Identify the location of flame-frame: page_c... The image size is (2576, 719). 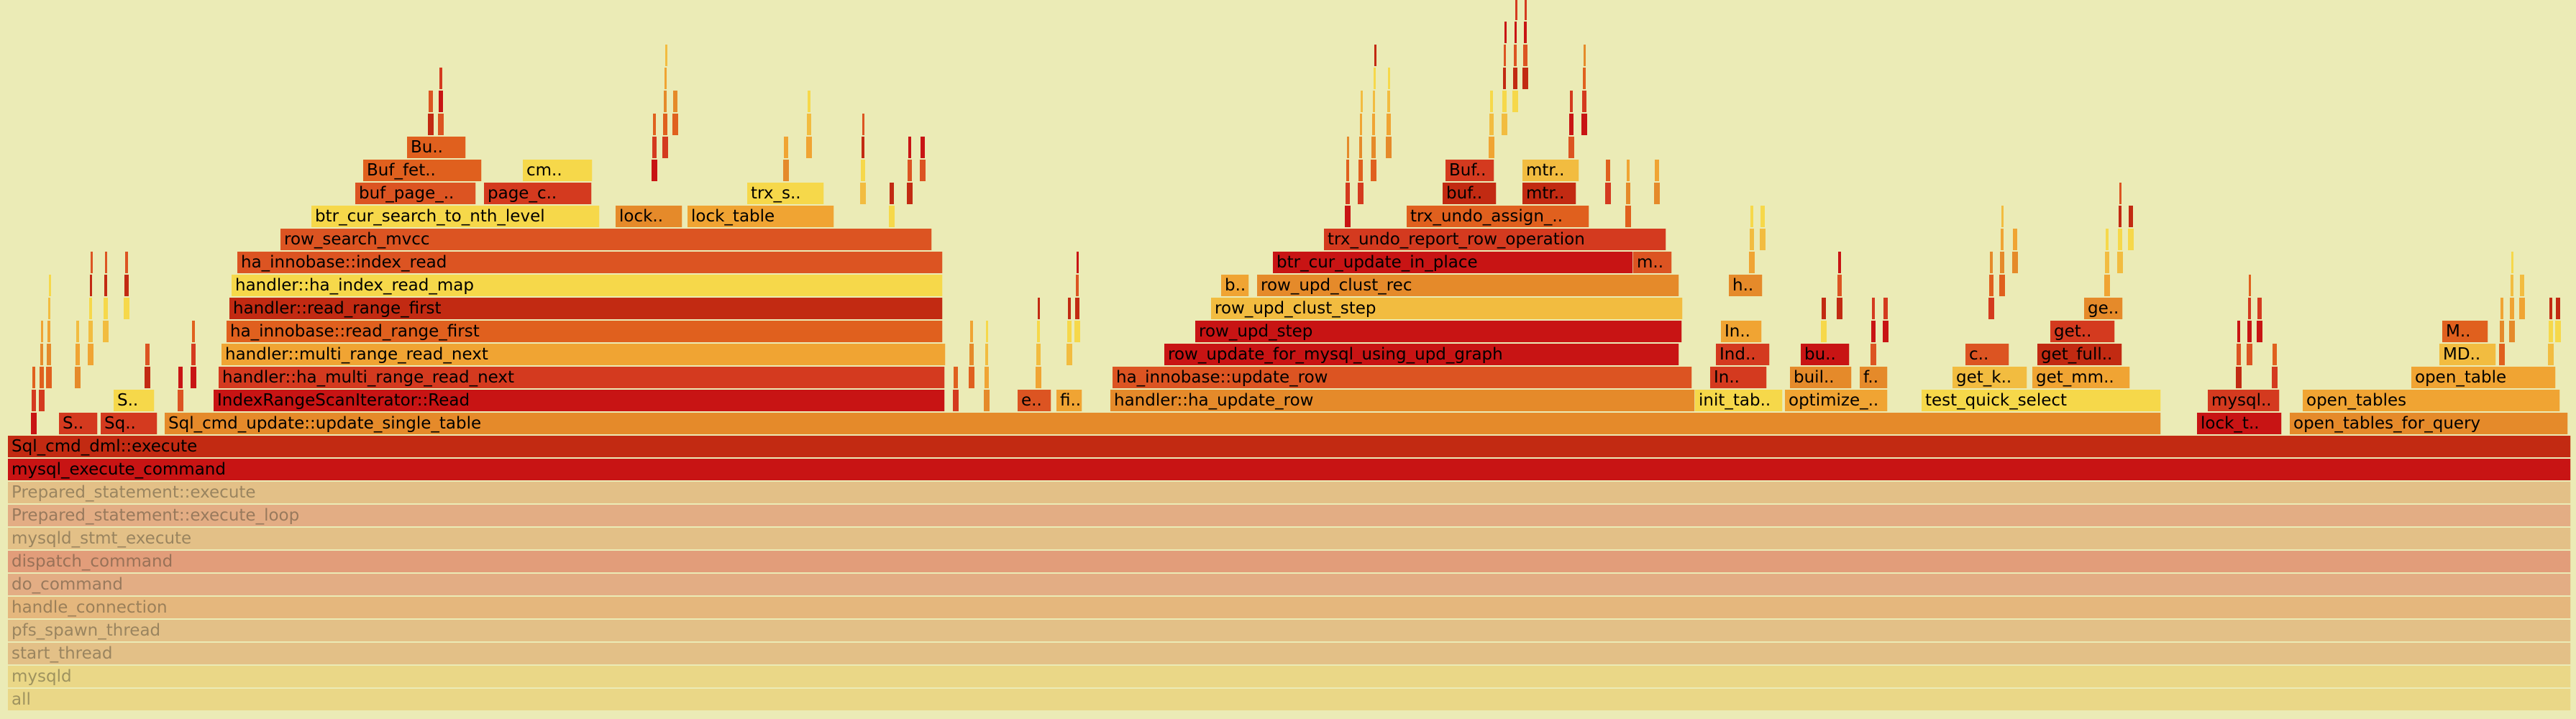
(538, 193).